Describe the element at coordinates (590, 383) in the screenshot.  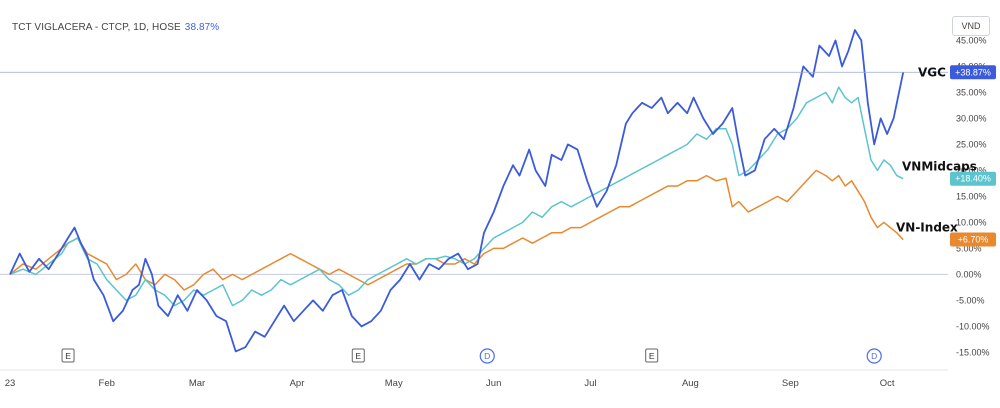
I see `x-tick-label: Jul` at that location.